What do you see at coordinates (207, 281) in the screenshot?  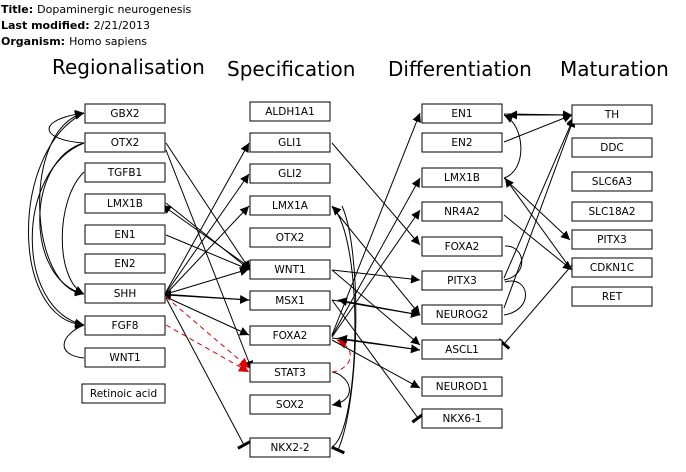 I see `edge-shh-wnt1` at bounding box center [207, 281].